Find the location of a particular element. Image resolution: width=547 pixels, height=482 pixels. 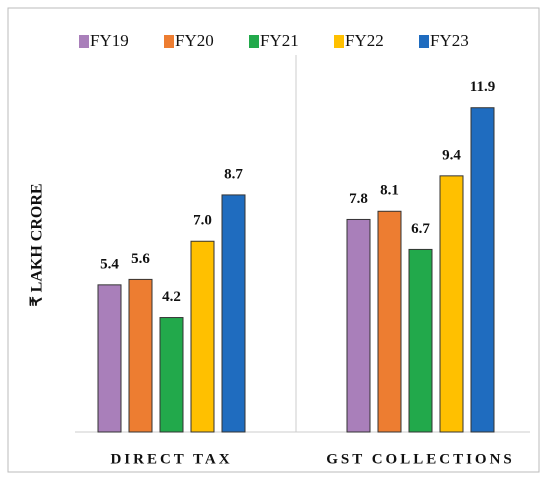

legend-label: FY21 is located at coordinates (279, 40).